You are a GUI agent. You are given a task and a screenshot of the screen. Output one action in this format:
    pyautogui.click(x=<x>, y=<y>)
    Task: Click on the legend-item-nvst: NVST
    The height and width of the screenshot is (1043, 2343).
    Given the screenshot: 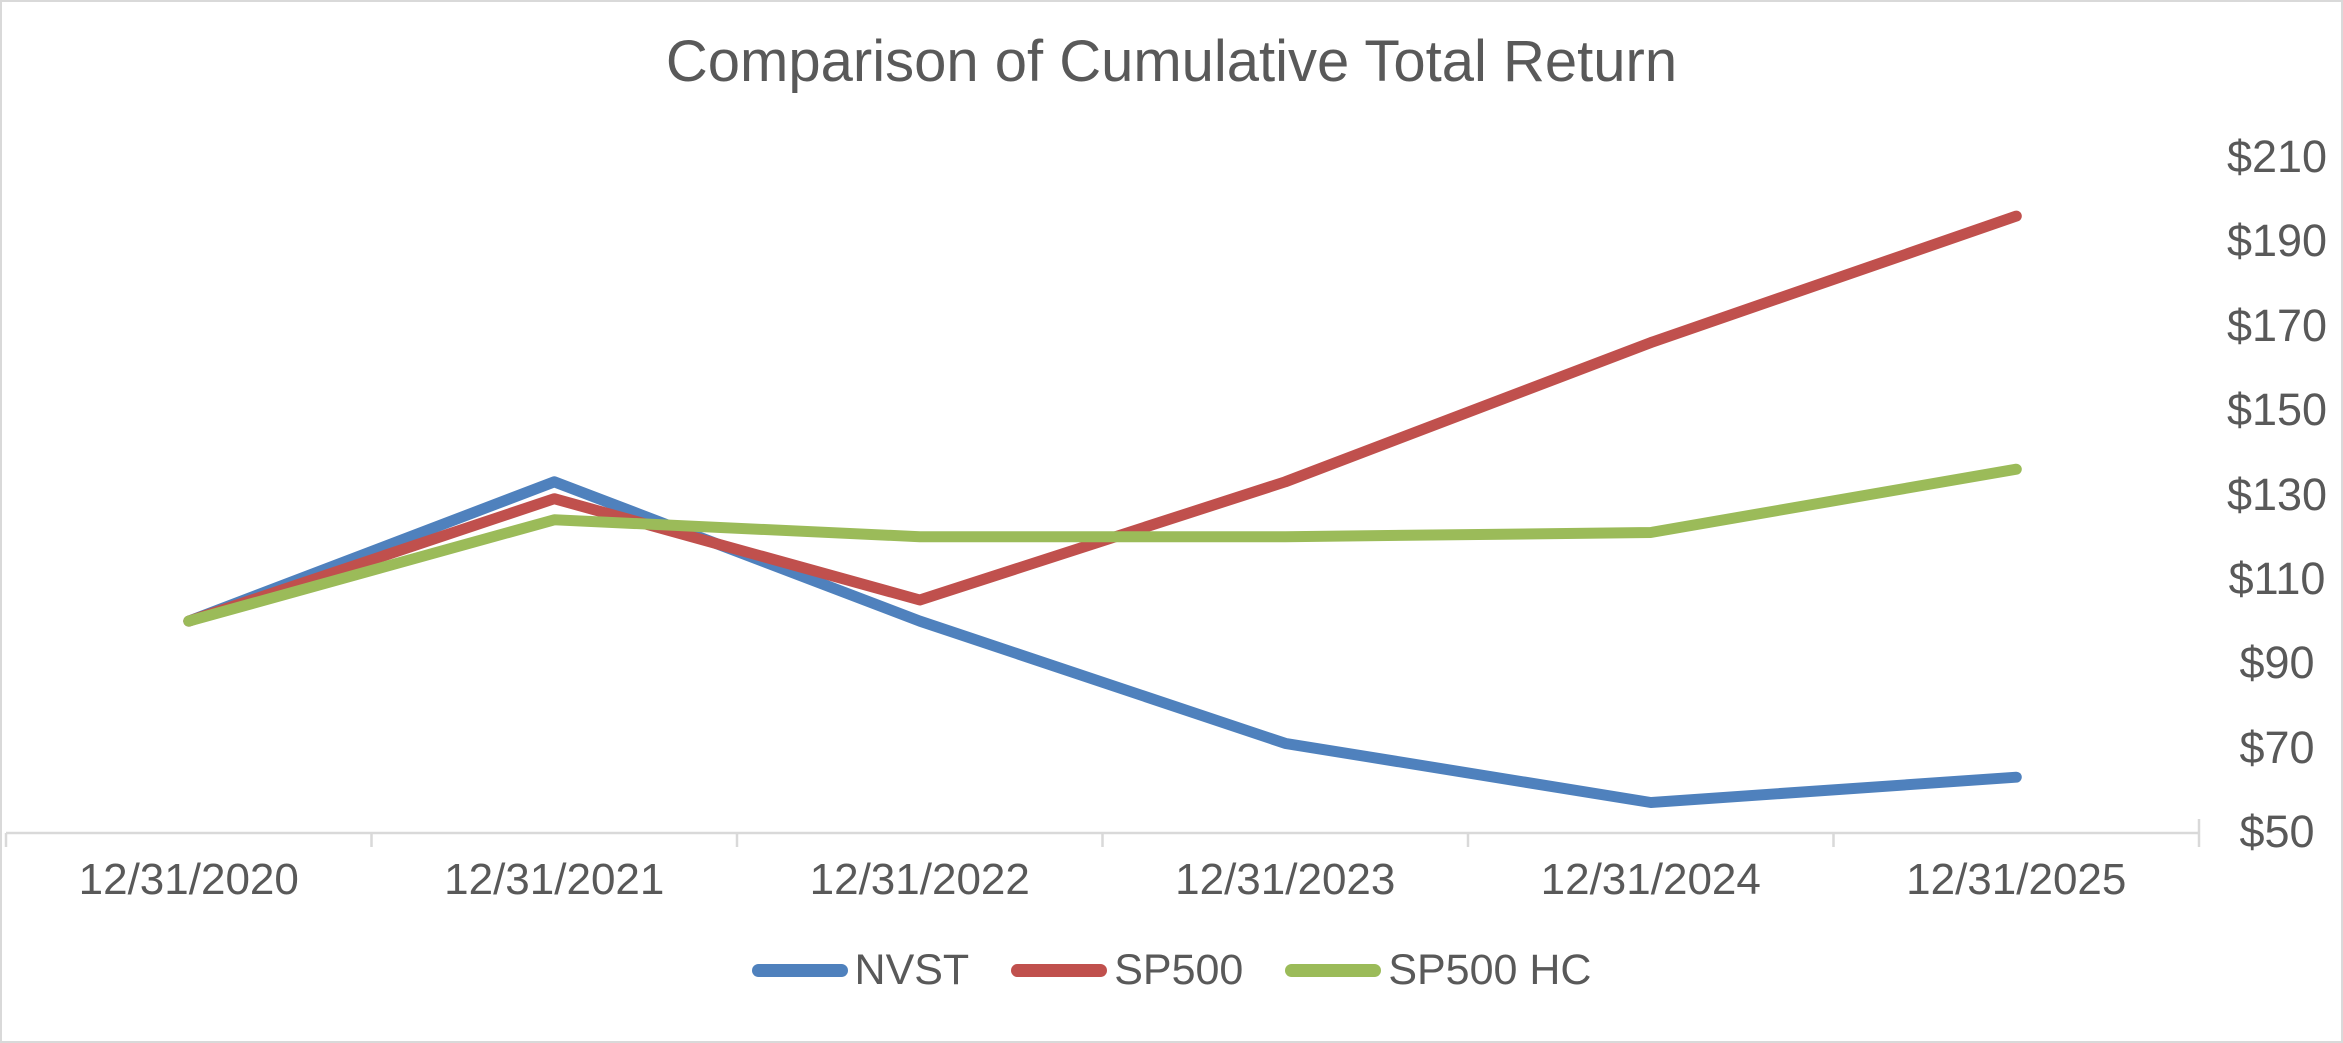 What is the action you would take?
    pyautogui.click(x=860, y=970)
    